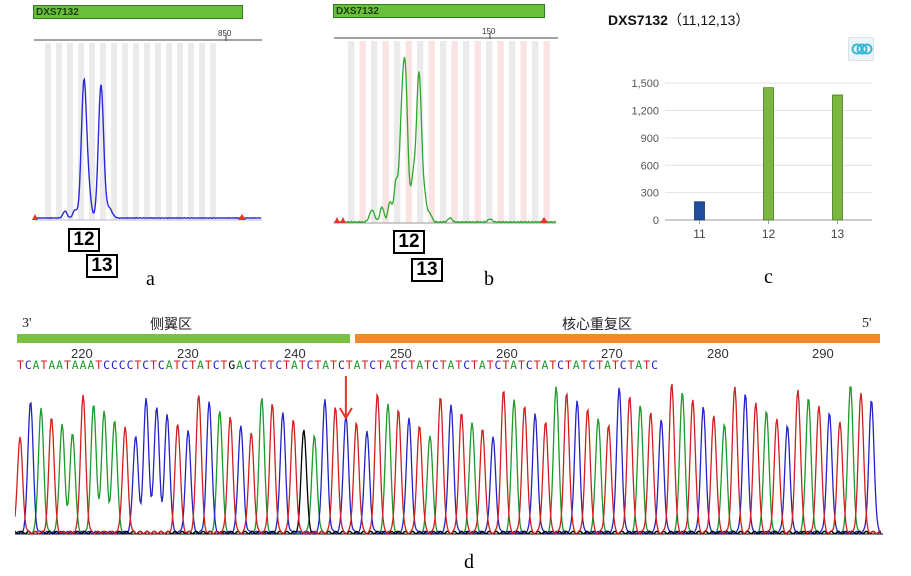  Describe the element at coordinates (183, 338) in the screenshot. I see `flank-region-bar` at that location.